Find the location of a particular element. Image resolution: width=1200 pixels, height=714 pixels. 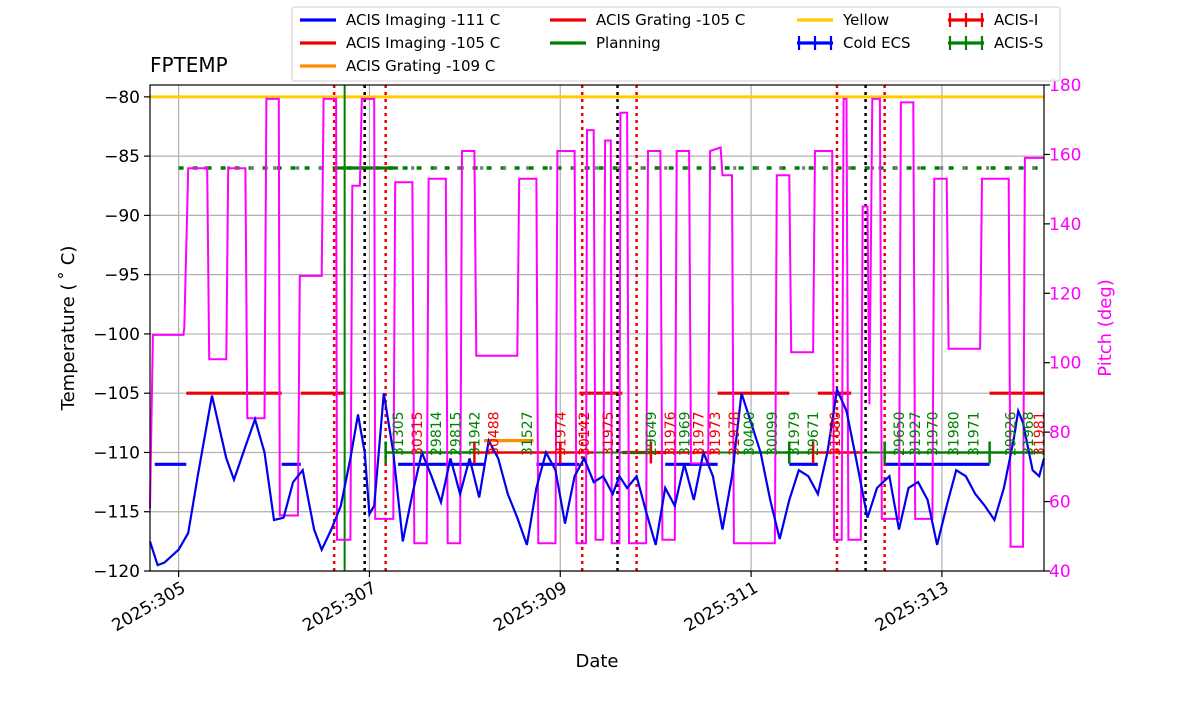

obsid-label: 31527 is located at coordinates (528, 433).